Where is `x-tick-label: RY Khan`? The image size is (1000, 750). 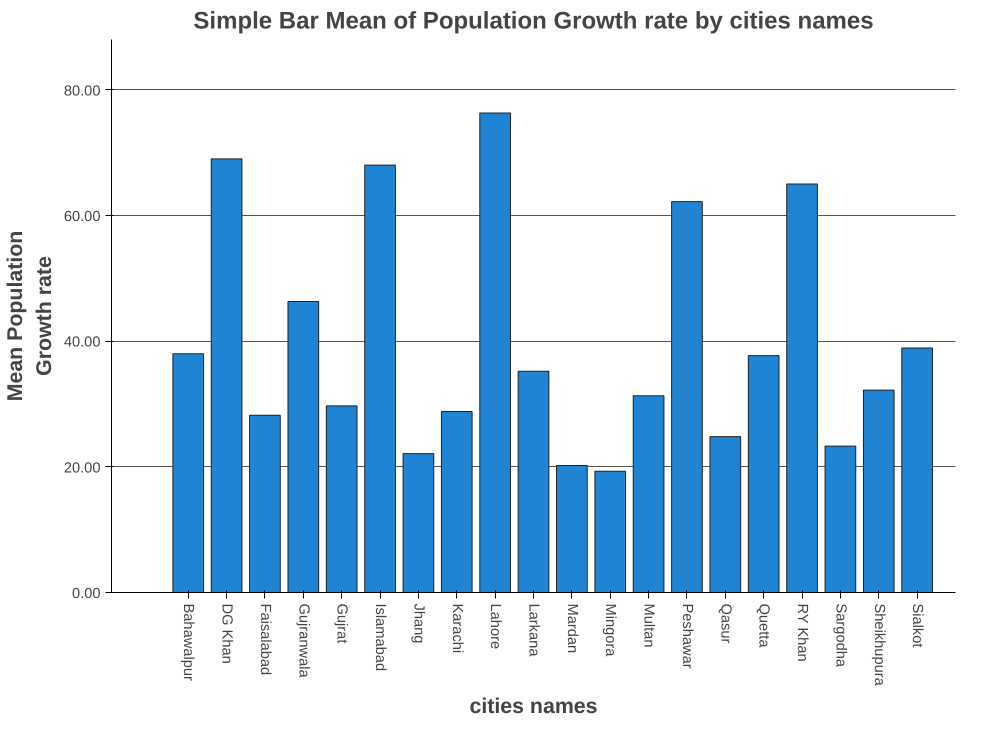
x-tick-label: RY Khan is located at coordinates (802, 633).